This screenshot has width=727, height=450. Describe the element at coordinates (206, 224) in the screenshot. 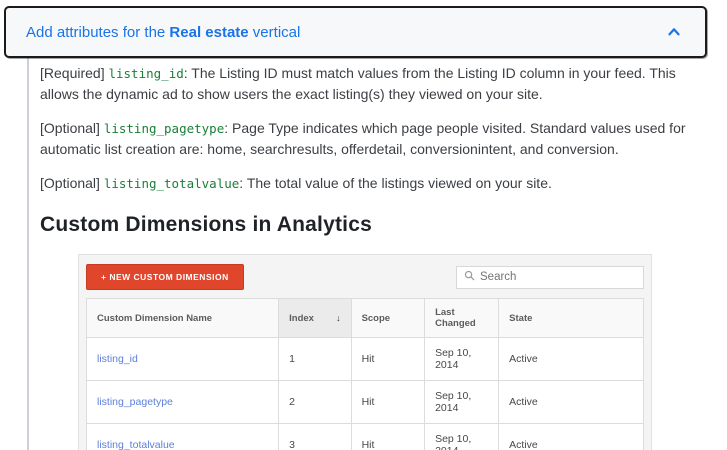

I see `section-heading-custom-dimensions: Custom Dimensions in Analytics` at that location.